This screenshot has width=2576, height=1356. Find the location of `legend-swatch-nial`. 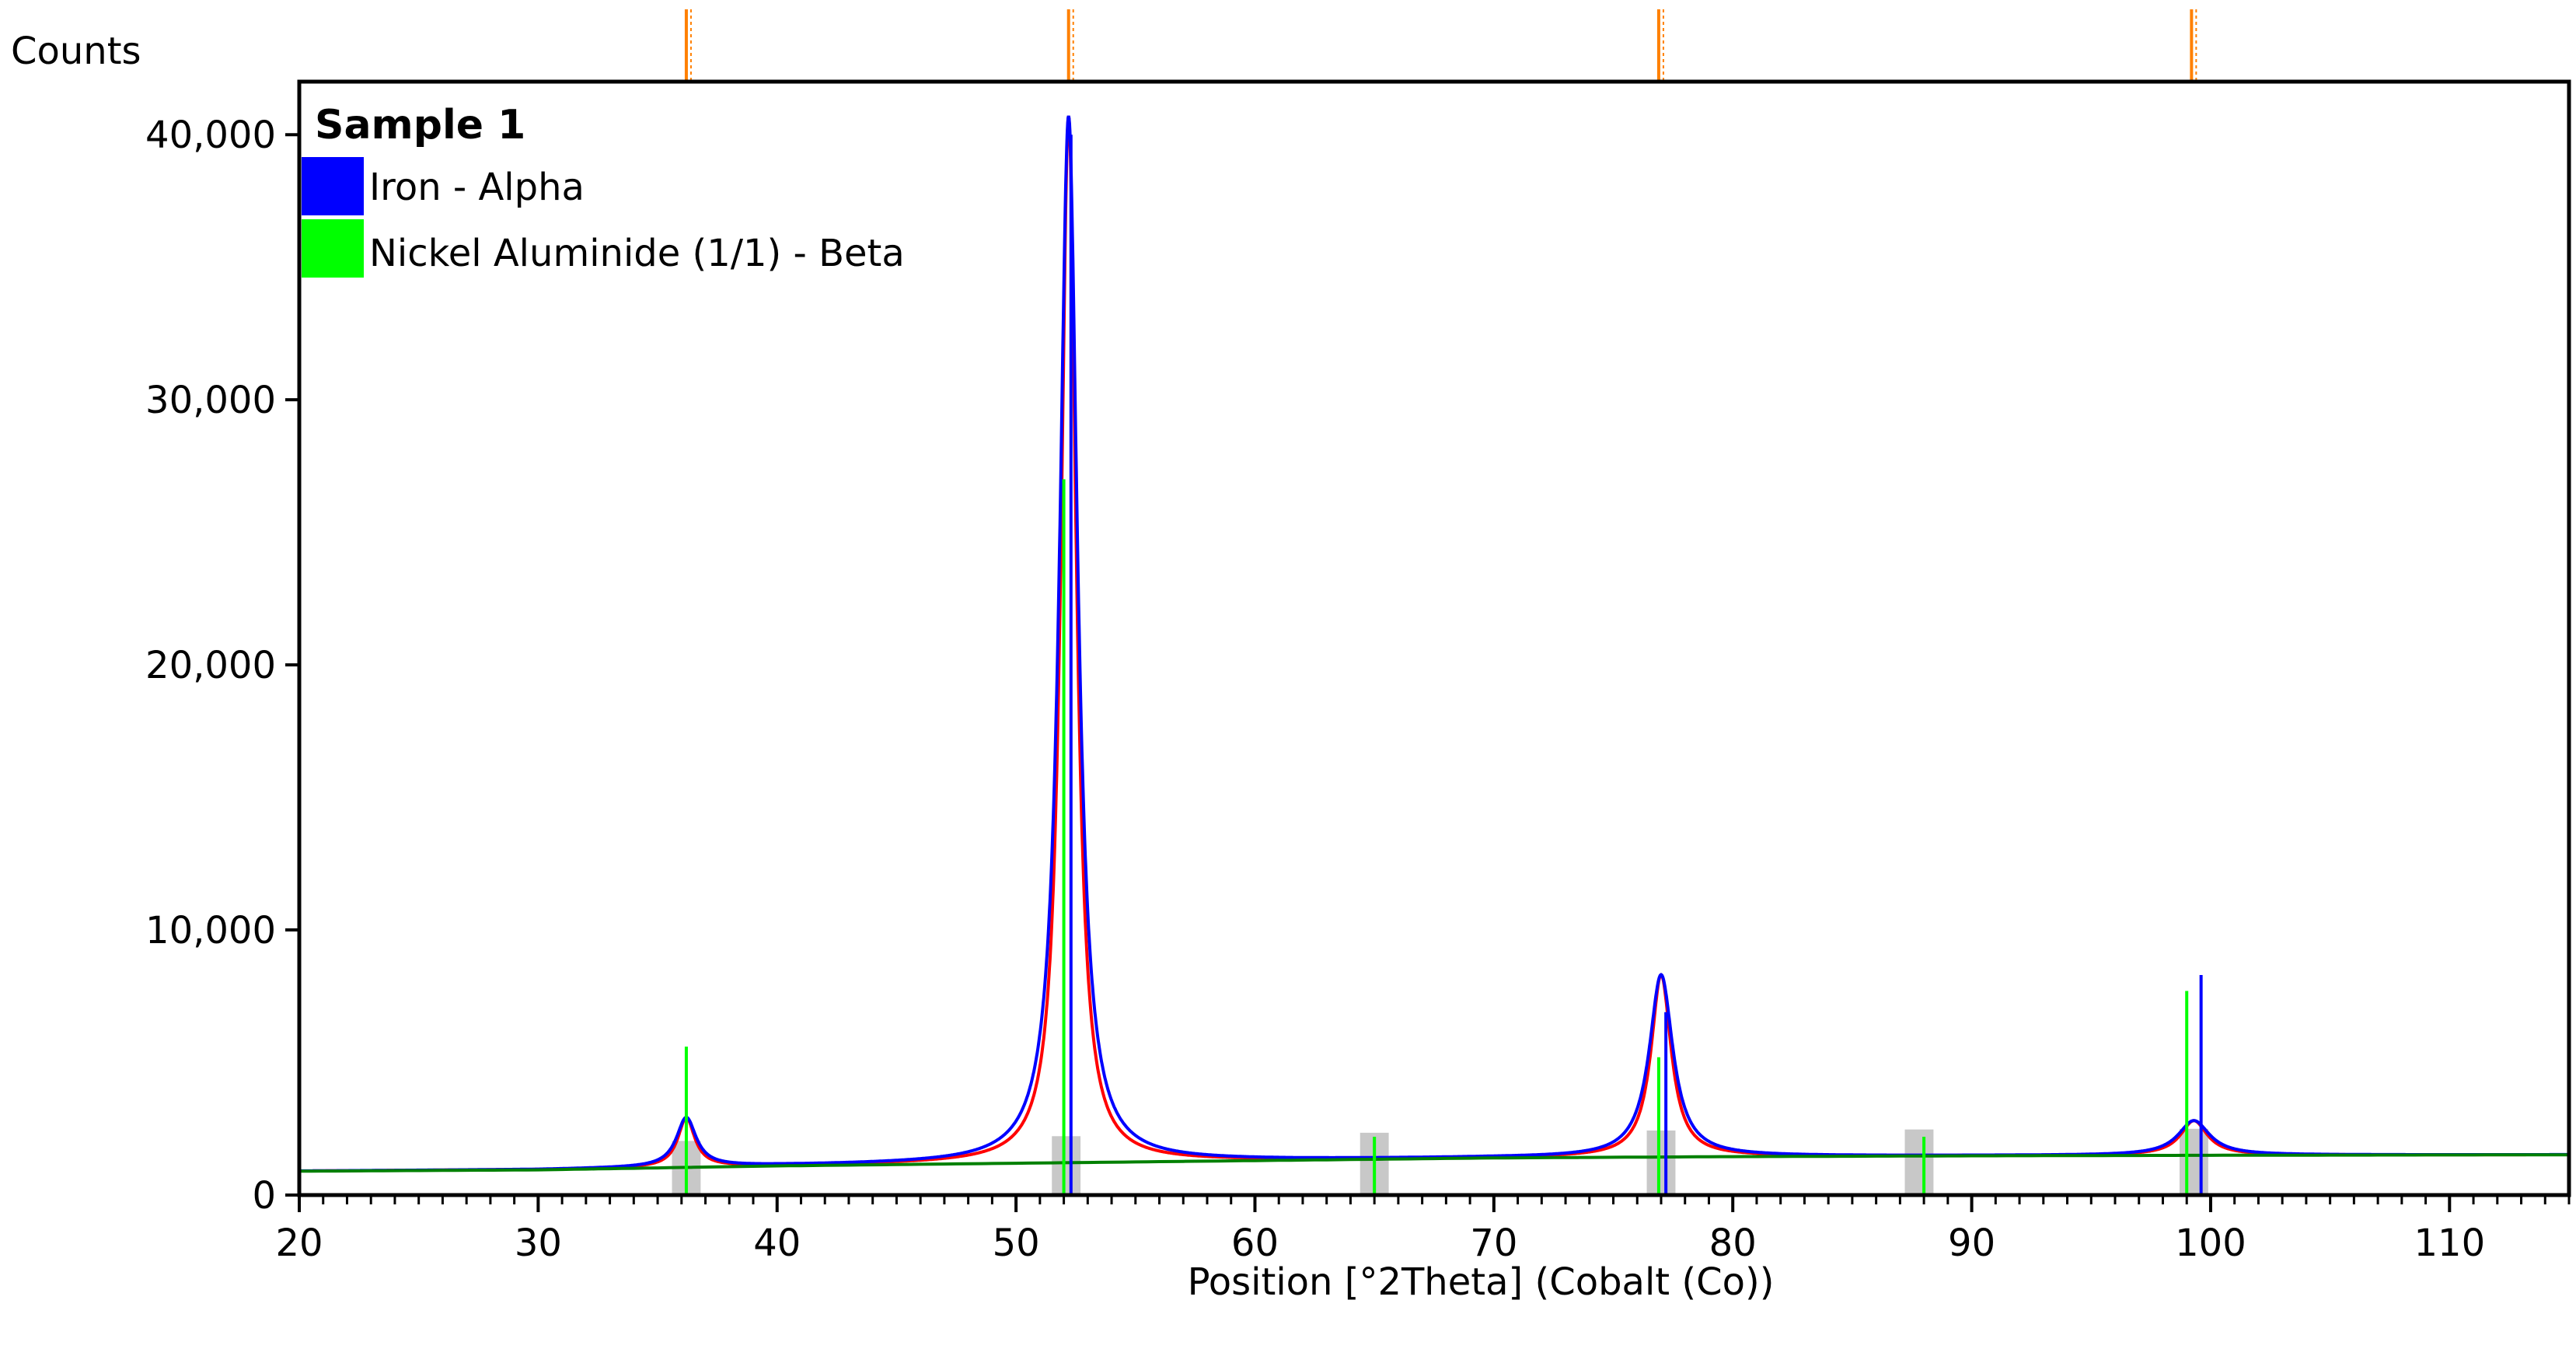

legend-swatch-nial is located at coordinates (333, 248).